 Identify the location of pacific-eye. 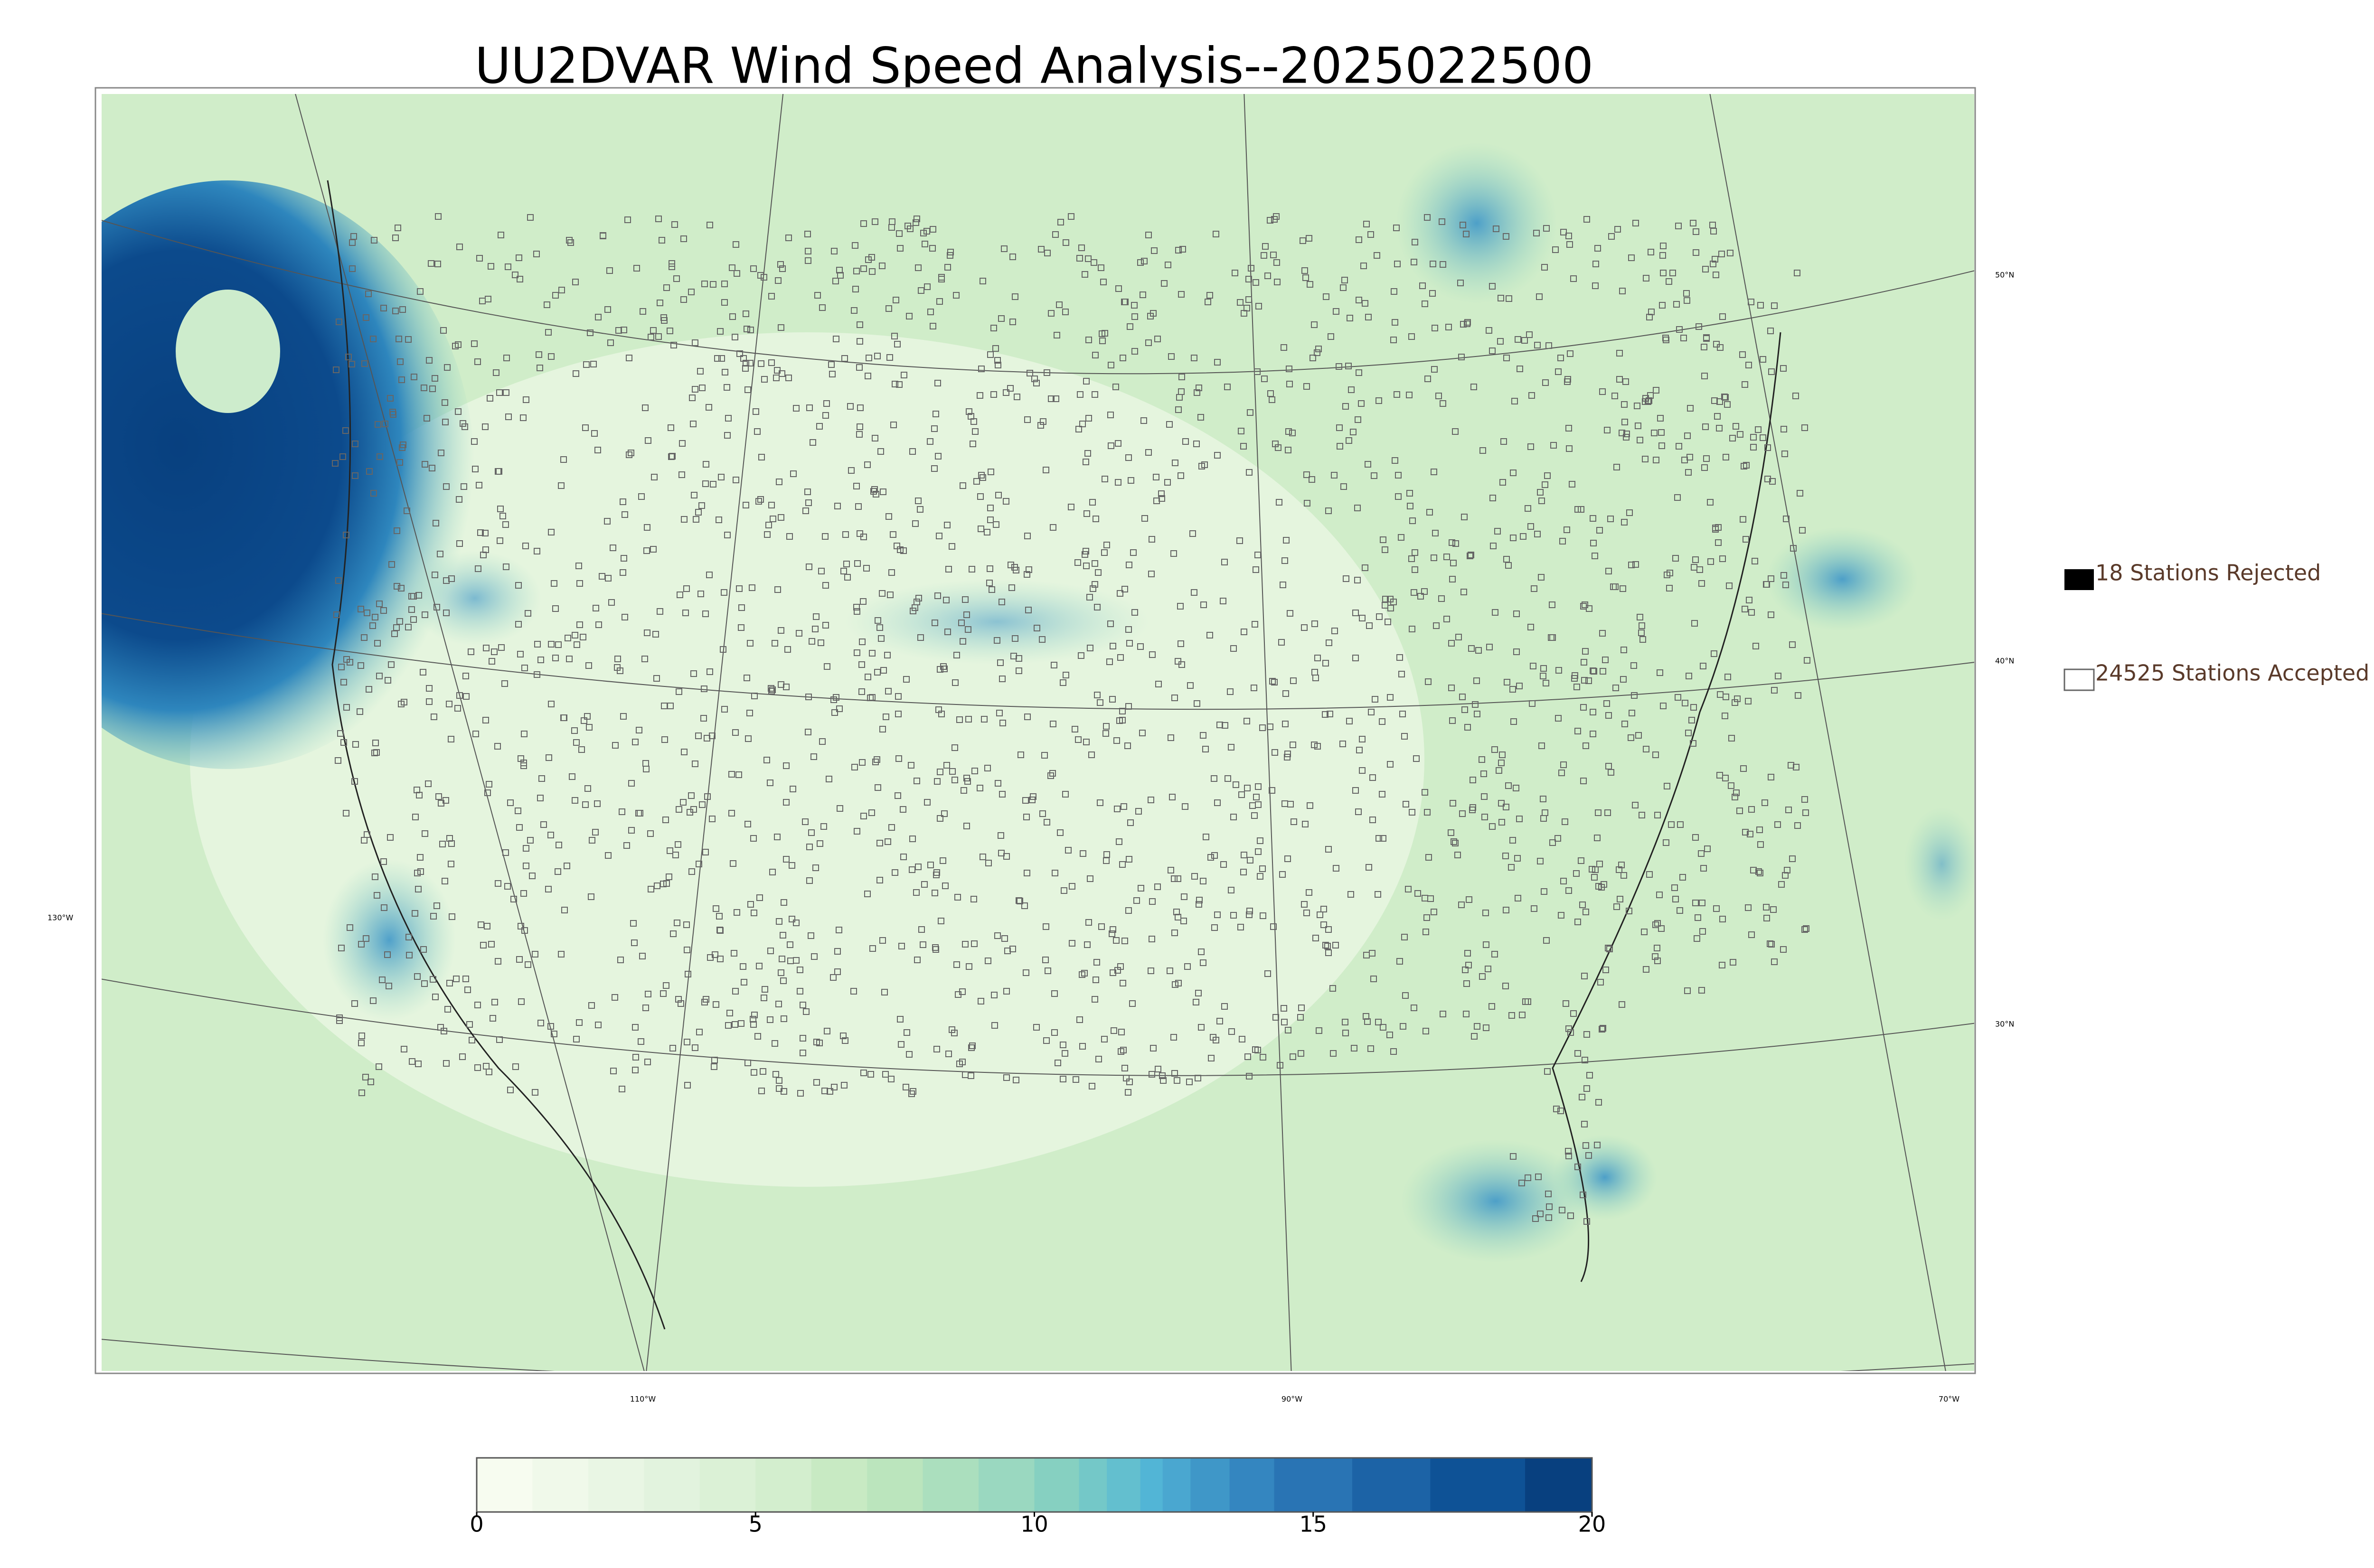
(228, 351).